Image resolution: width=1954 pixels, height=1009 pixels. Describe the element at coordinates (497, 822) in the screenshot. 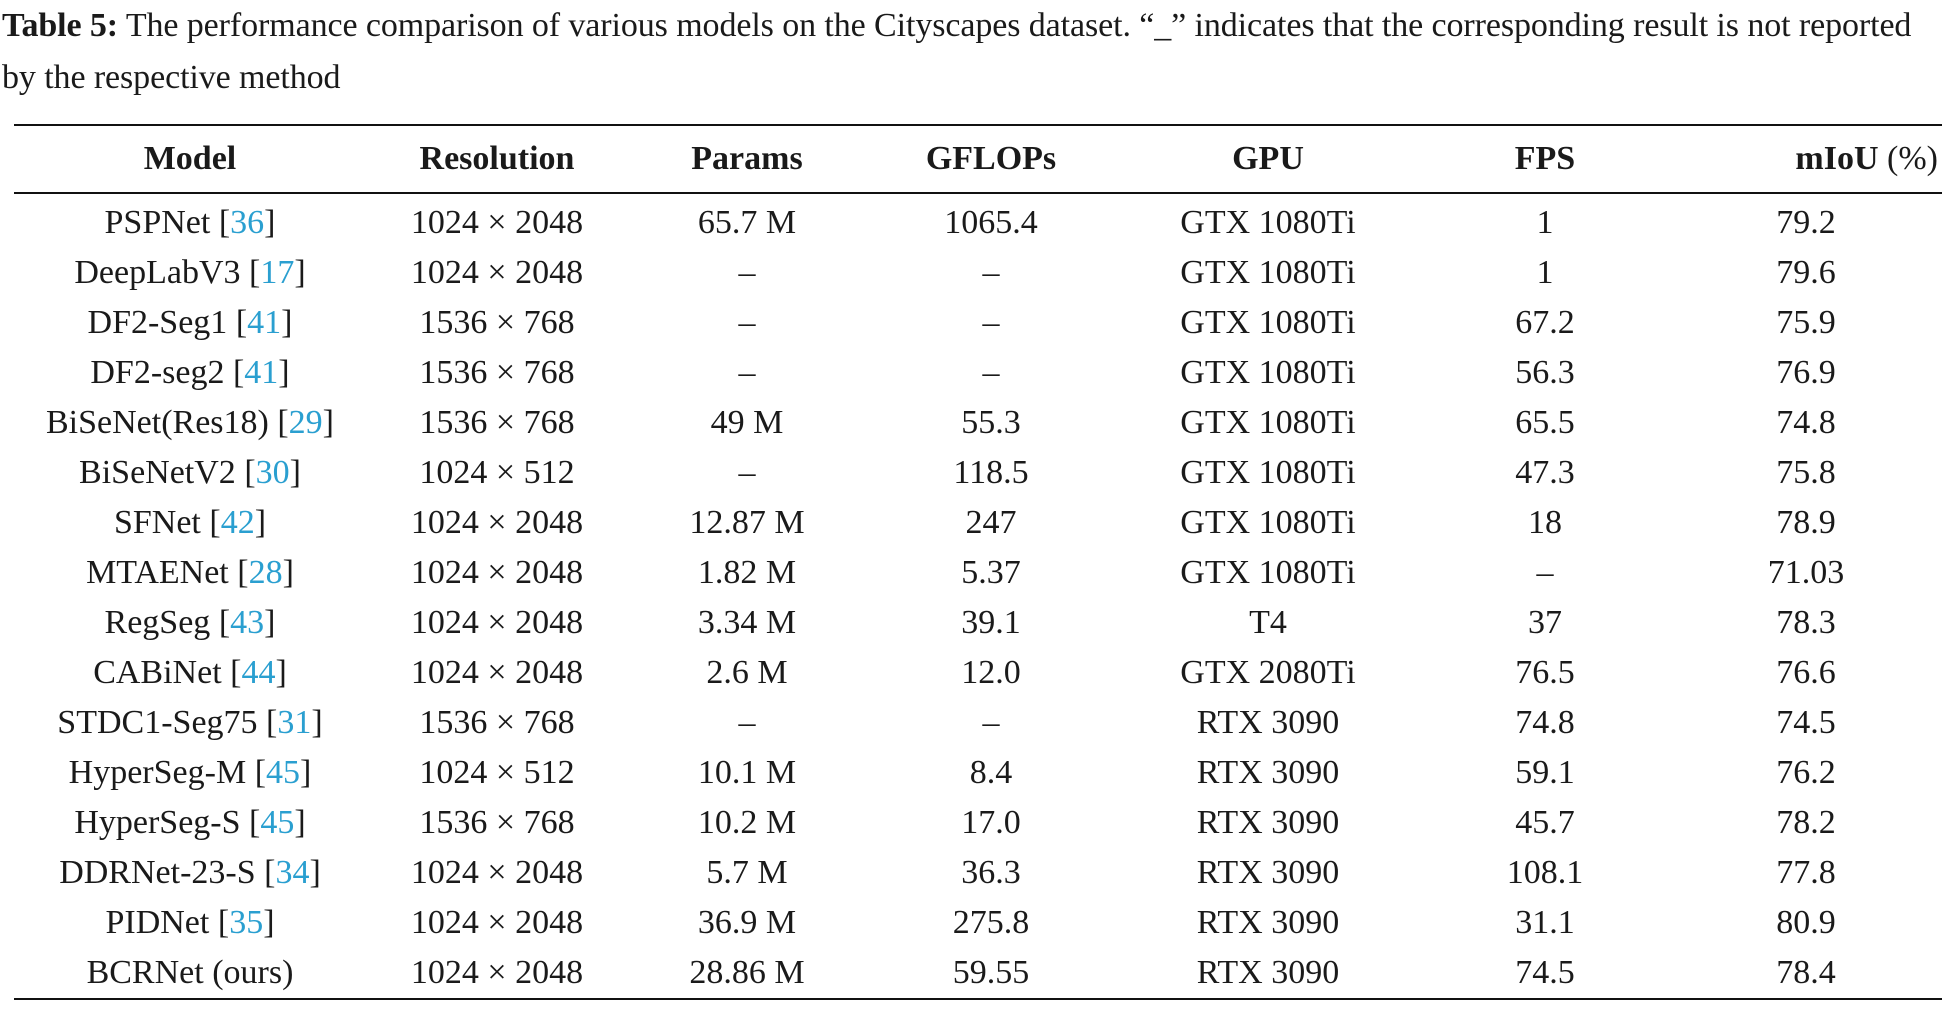

I see `cell-resolution: 1536 × 768` at that location.